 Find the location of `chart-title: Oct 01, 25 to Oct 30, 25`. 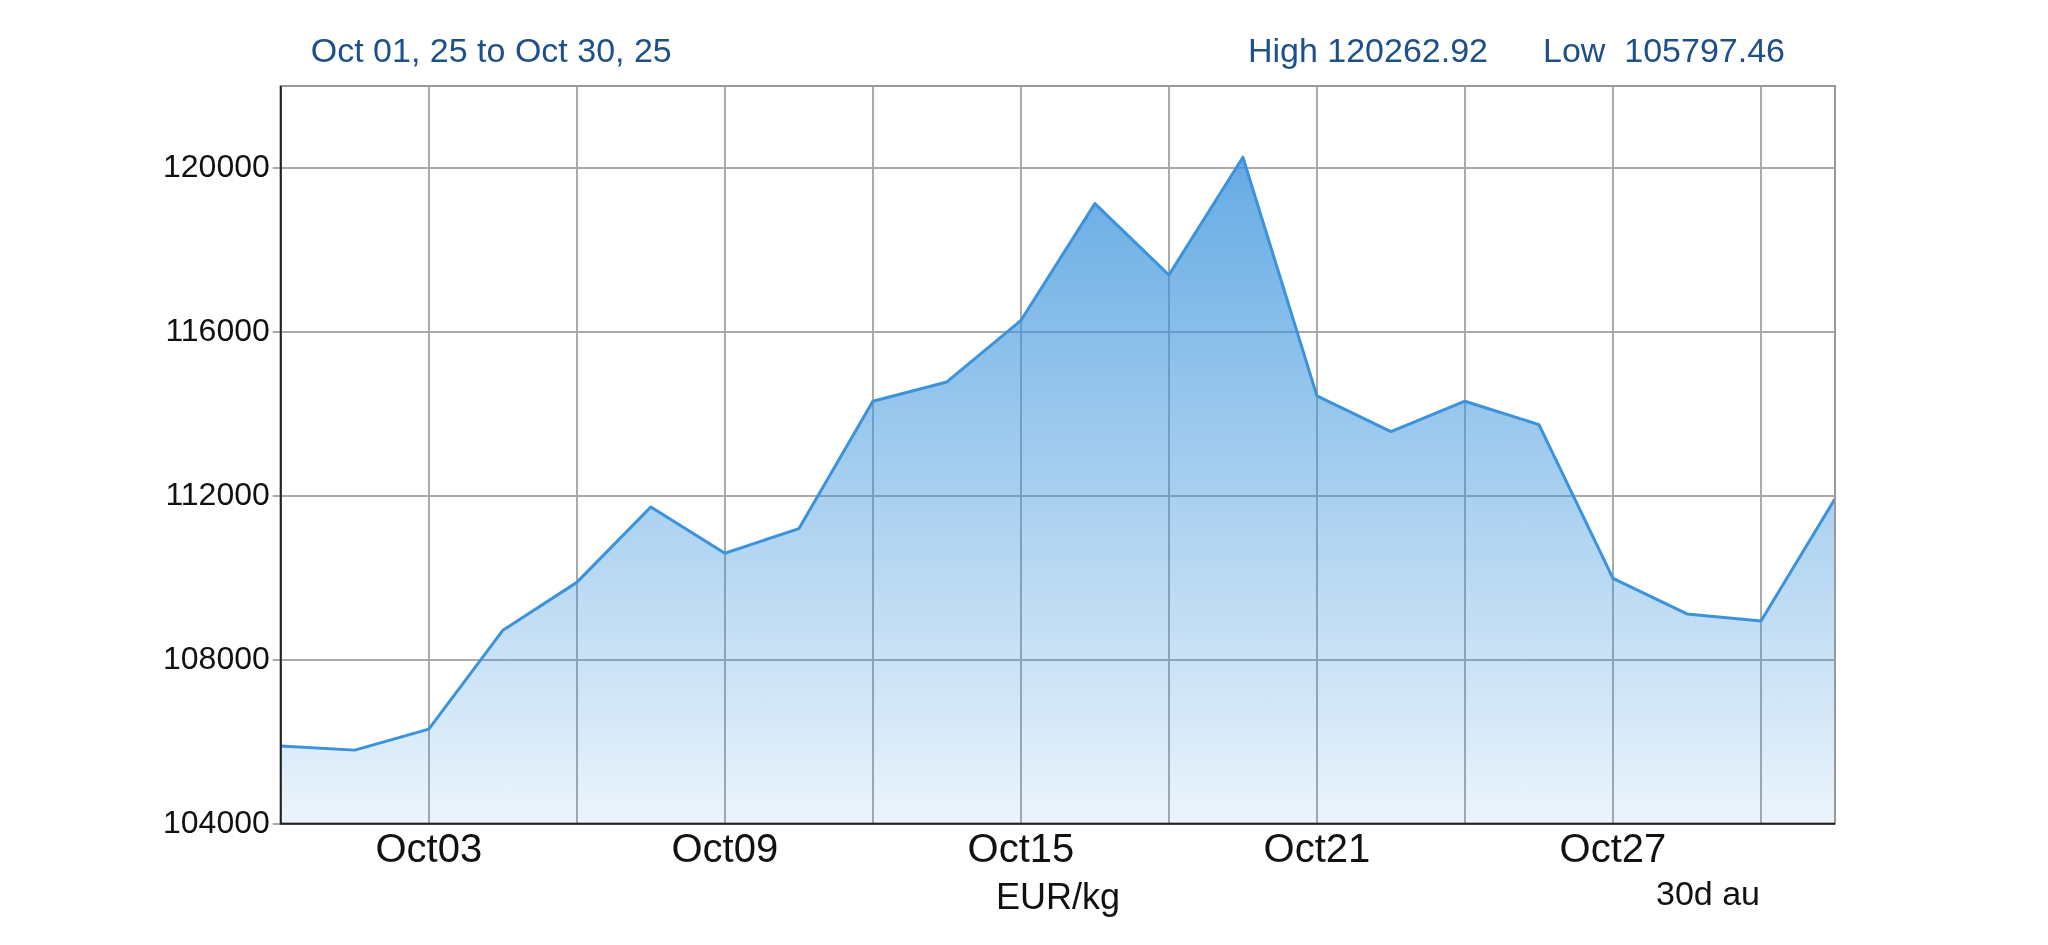

chart-title: Oct 01, 25 to Oct 30, 25 is located at coordinates (491, 50).